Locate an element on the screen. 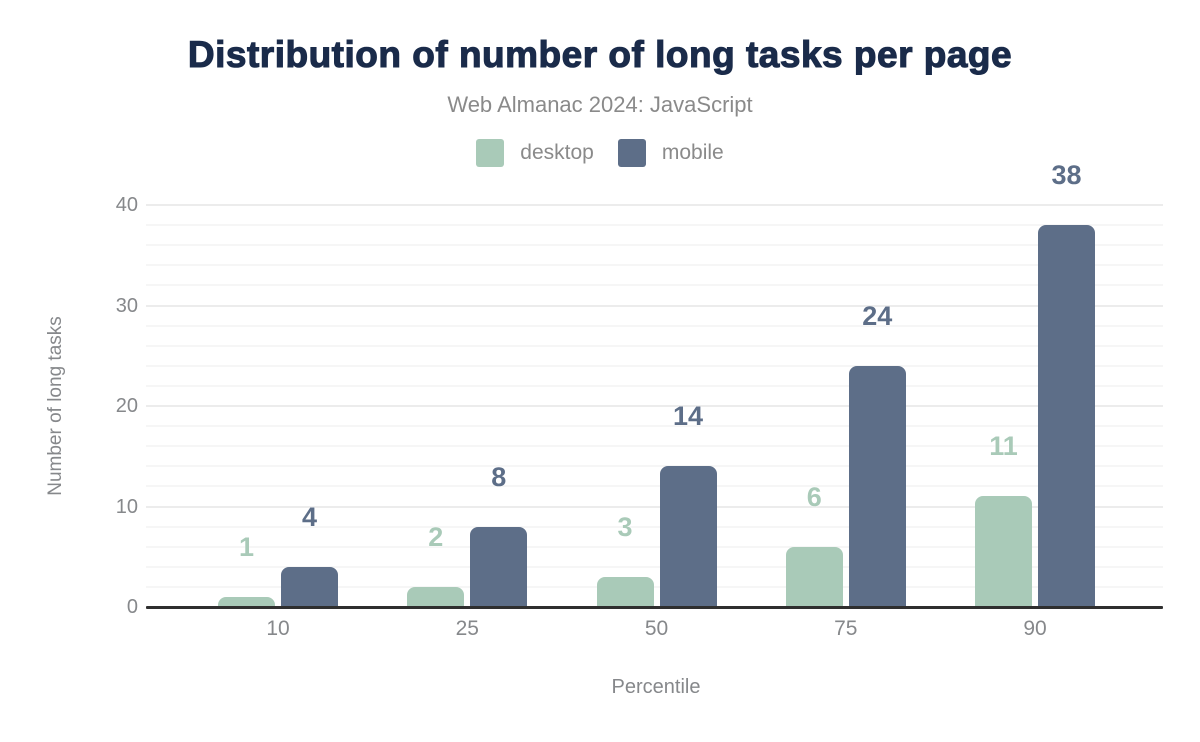 This screenshot has height=742, width=1200. x-axis-line is located at coordinates (654, 607).